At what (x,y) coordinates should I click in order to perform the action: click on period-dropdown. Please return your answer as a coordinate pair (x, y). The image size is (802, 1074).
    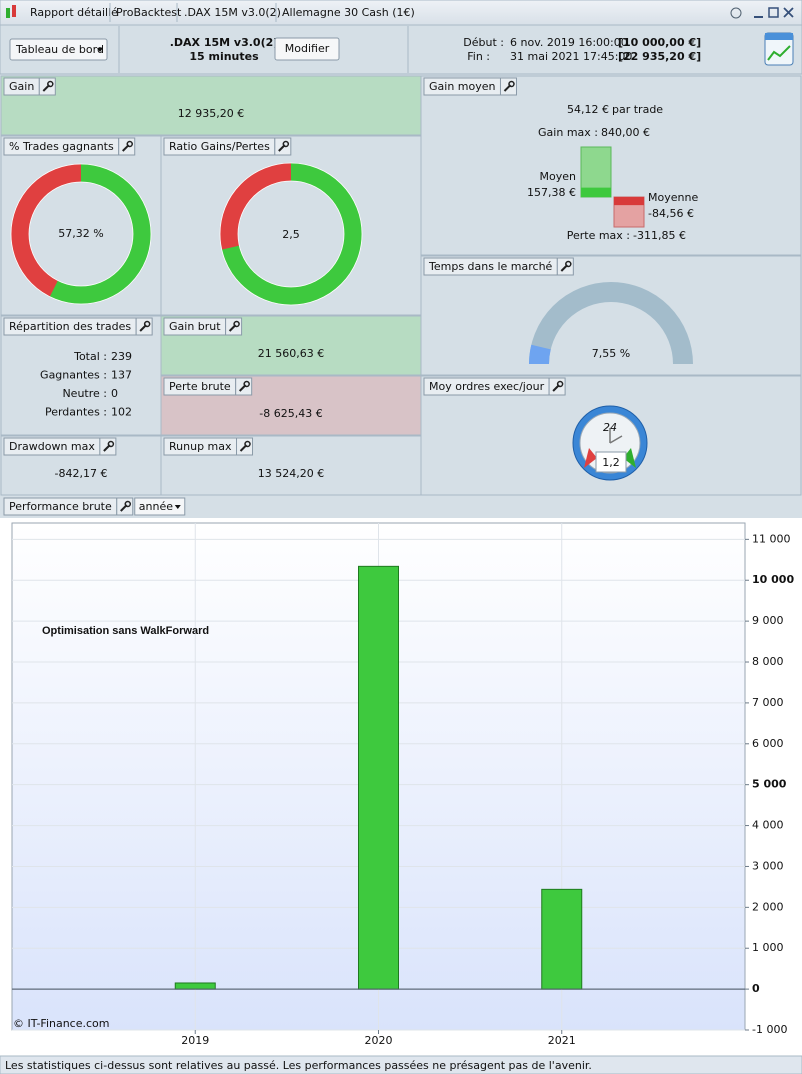
    Looking at the image, I should click on (160, 506).